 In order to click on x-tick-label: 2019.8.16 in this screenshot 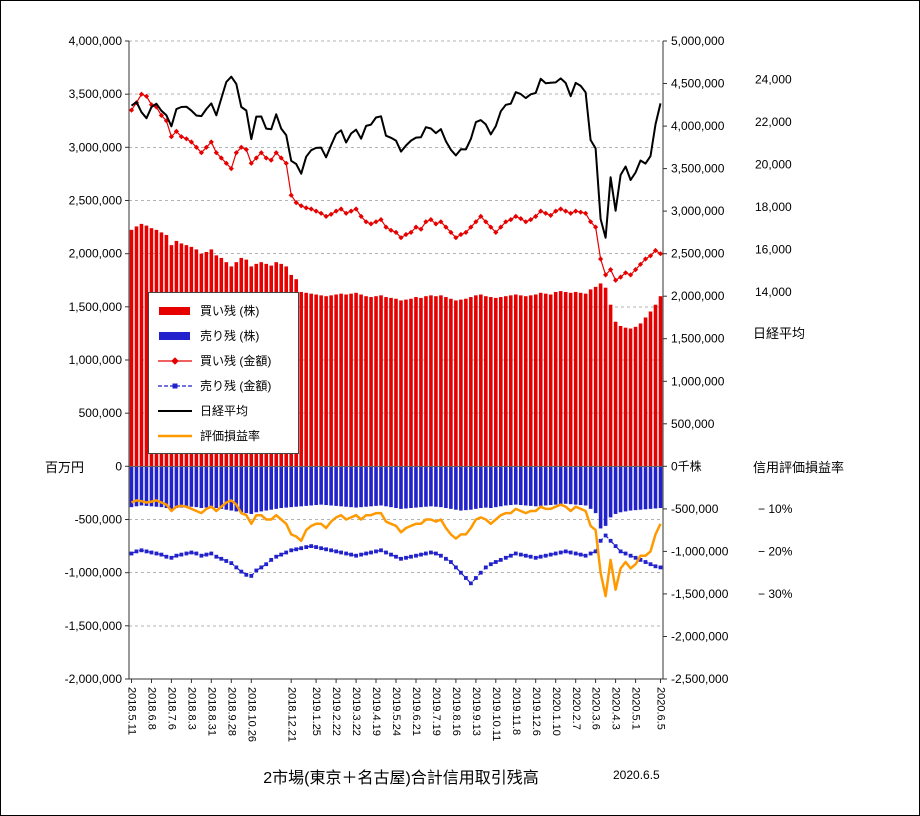, I will do `click(456, 711)`.